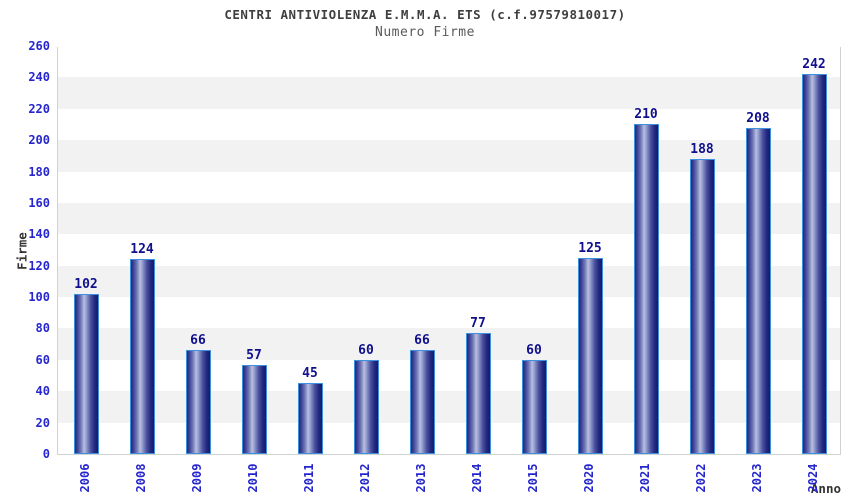  What do you see at coordinates (590, 248) in the screenshot?
I see `bar-value-label: 125` at bounding box center [590, 248].